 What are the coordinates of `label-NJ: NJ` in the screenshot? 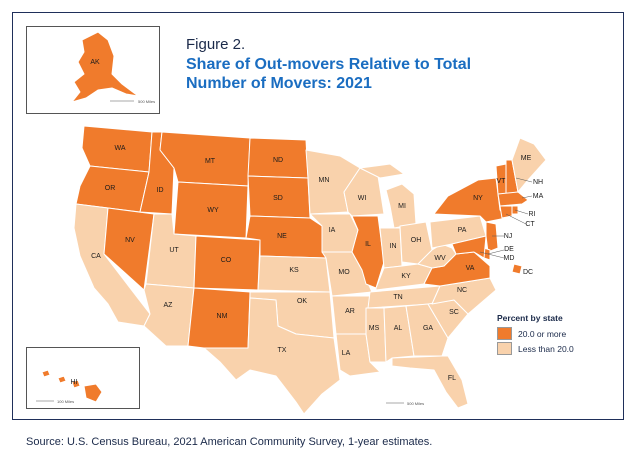 It's located at (508, 236).